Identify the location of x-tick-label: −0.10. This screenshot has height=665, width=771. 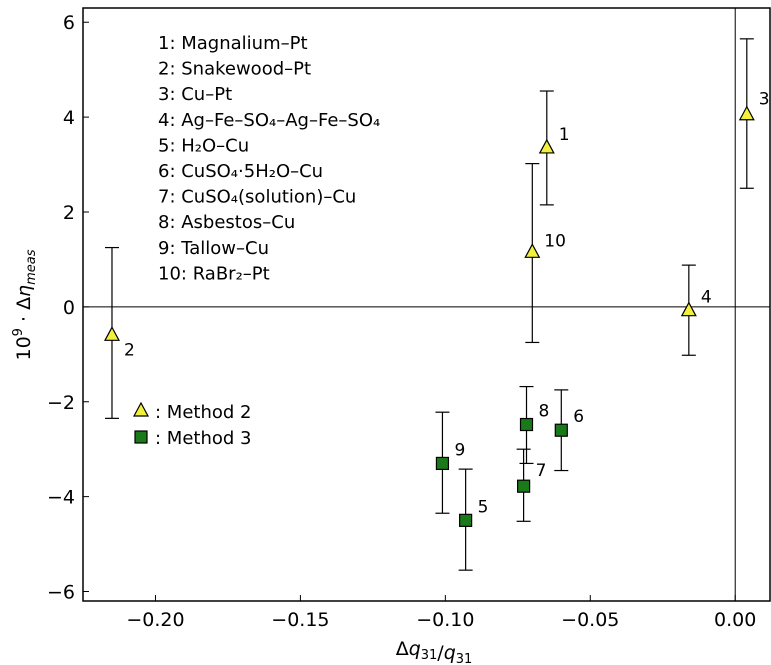
(445, 620).